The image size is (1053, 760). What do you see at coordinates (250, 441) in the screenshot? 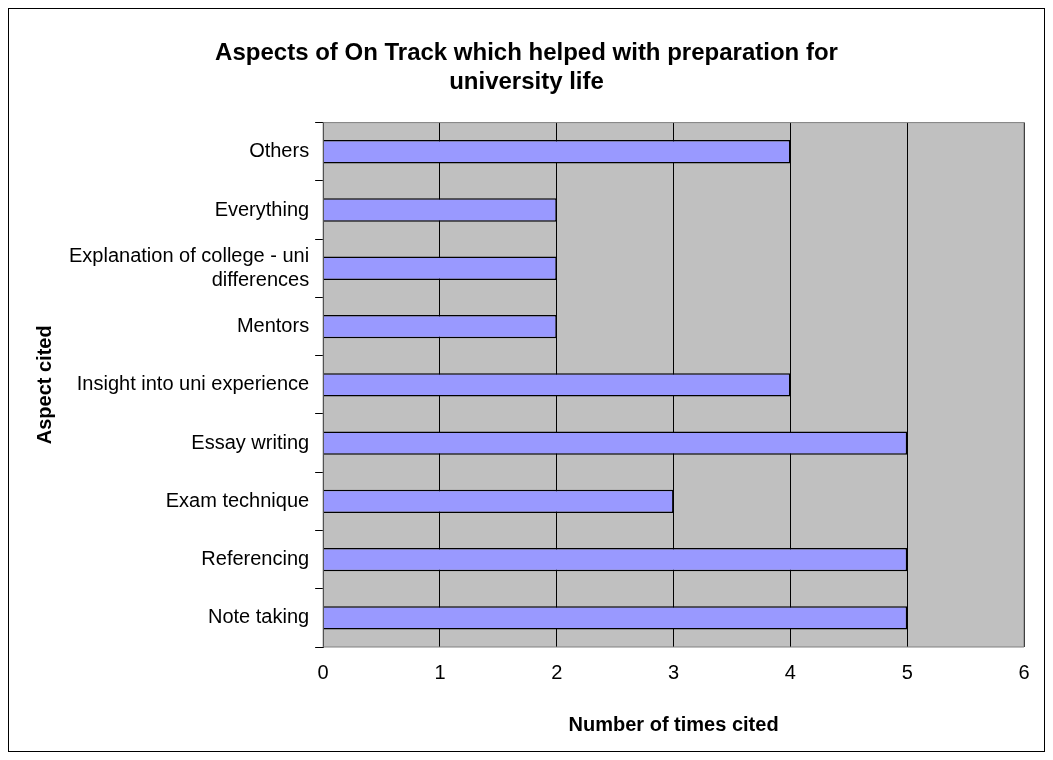
I see `y-tick-label: Essay writing` at bounding box center [250, 441].